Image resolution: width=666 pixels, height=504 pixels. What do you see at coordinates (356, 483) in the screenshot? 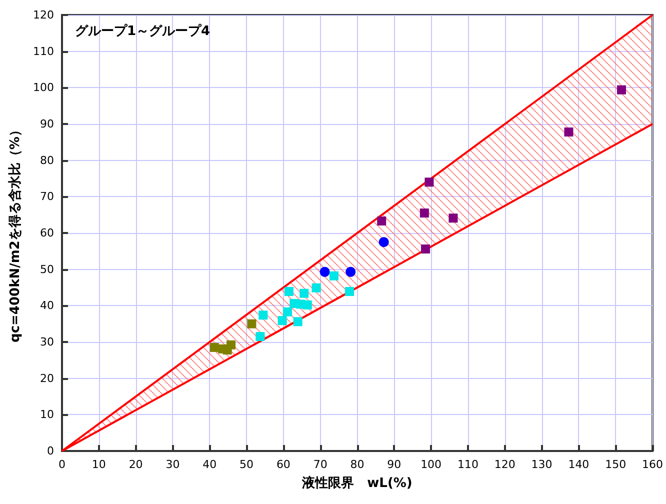
I see `x-axis-title: 液性限界 wL(%)` at bounding box center [356, 483].